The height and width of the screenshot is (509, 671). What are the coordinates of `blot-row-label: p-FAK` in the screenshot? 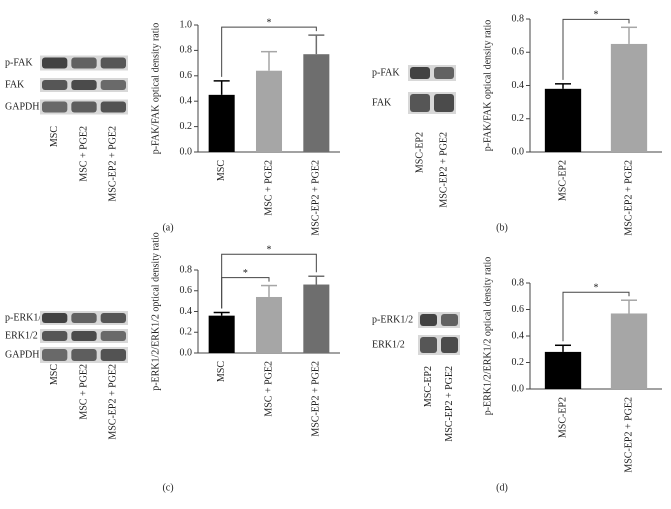 It's located at (19, 62).